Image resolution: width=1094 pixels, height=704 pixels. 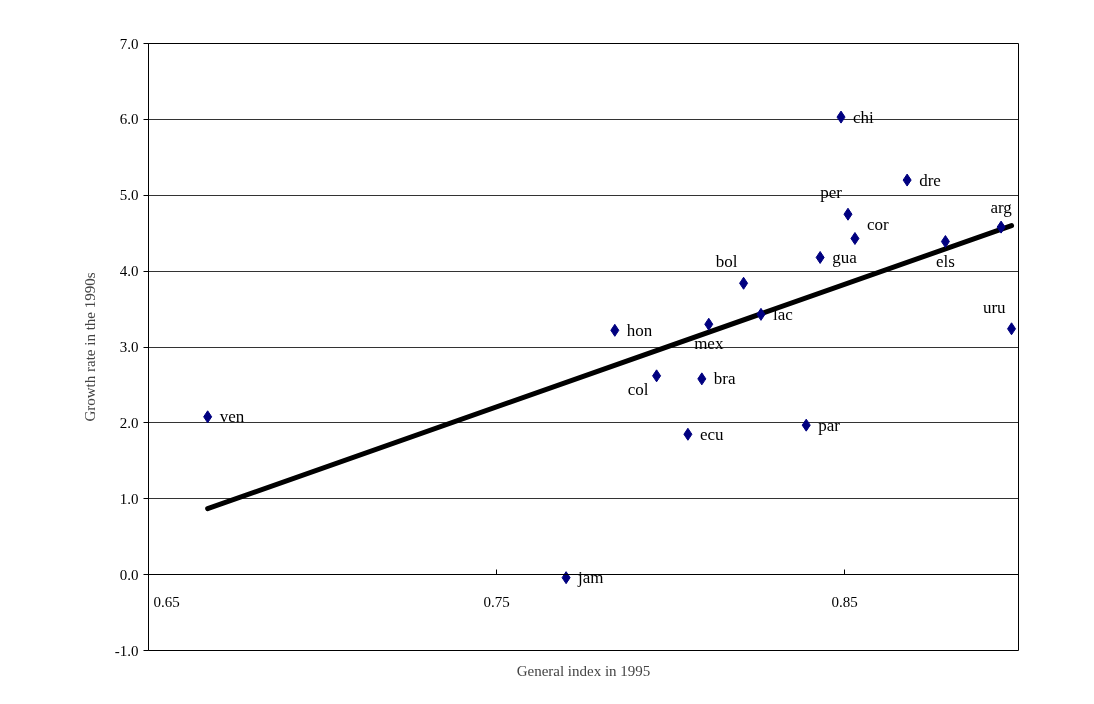 I want to click on annotation: col, so click(x=638, y=389).